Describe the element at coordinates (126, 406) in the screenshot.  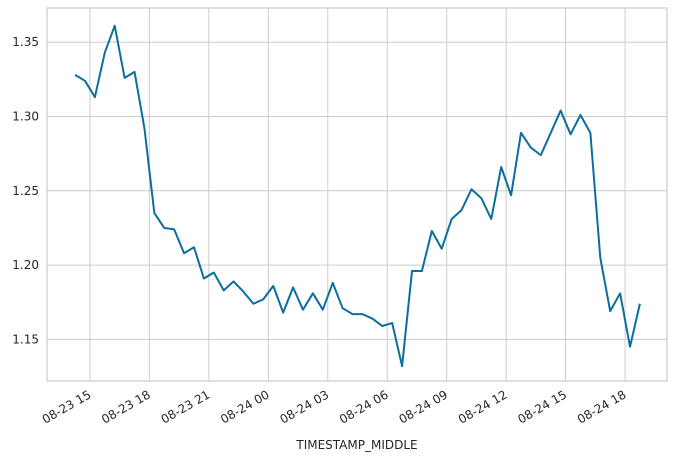
I see `x-tick-label: 08-23 18` at that location.